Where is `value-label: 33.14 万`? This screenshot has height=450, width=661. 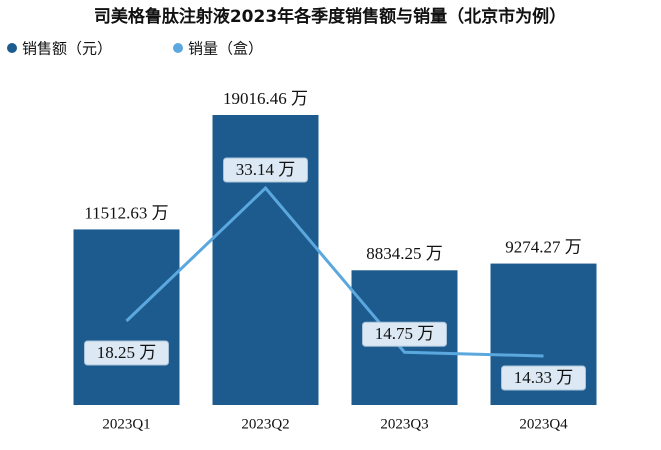 value-label: 33.14 万 is located at coordinates (266, 169).